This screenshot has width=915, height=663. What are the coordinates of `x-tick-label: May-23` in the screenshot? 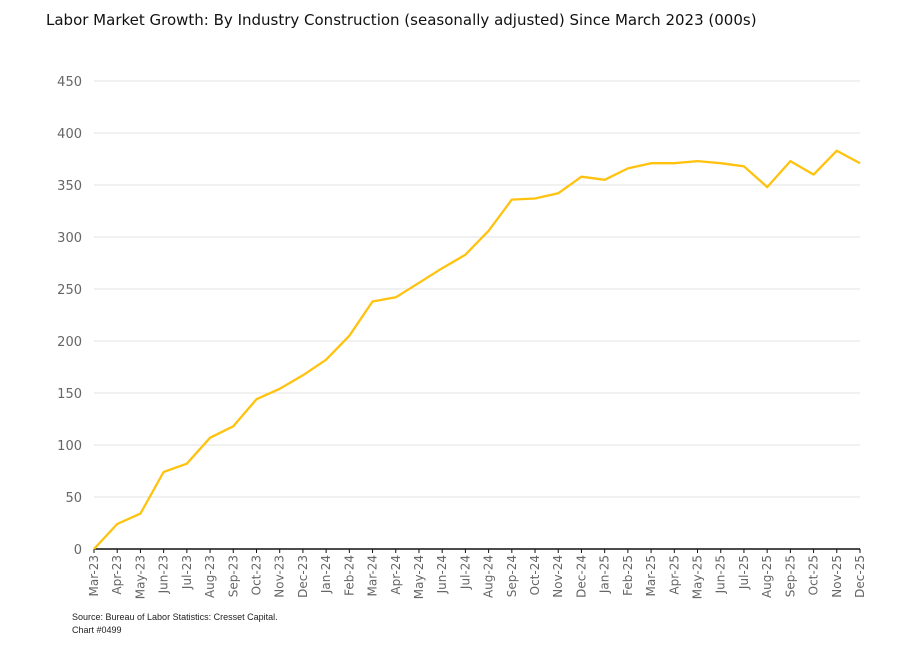 It's located at (140, 577).